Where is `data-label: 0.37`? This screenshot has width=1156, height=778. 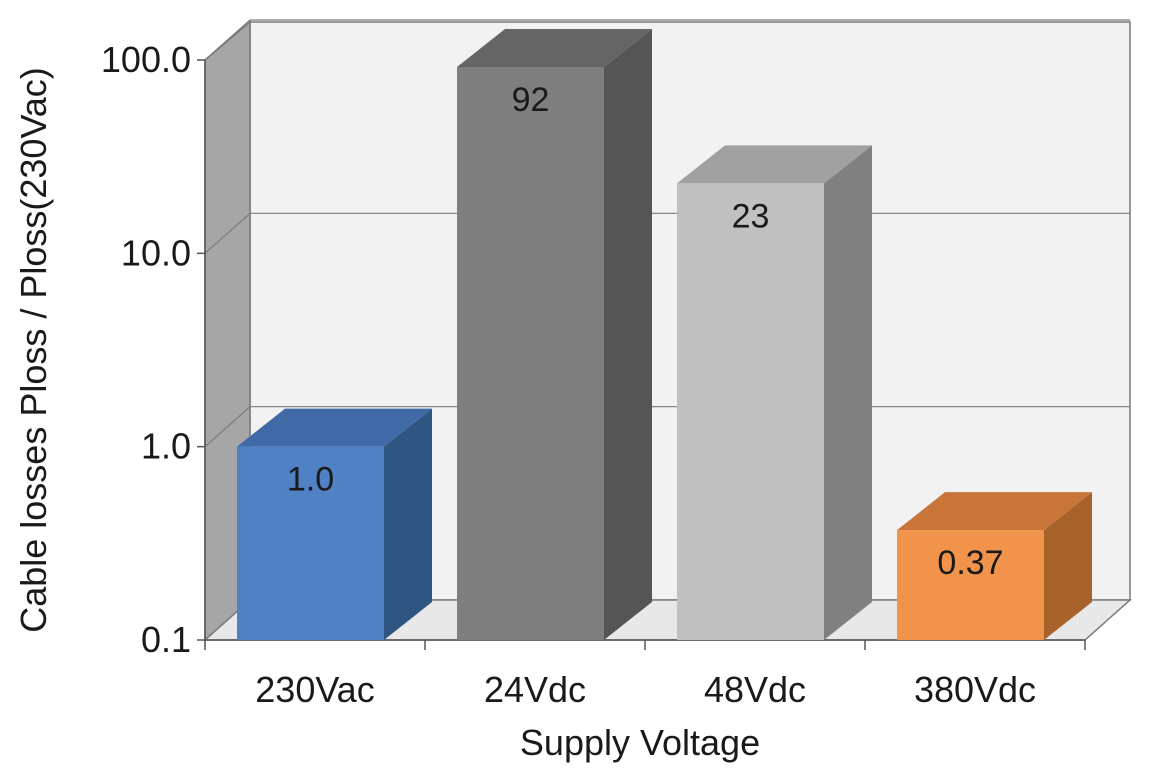 data-label: 0.37 is located at coordinates (970, 563).